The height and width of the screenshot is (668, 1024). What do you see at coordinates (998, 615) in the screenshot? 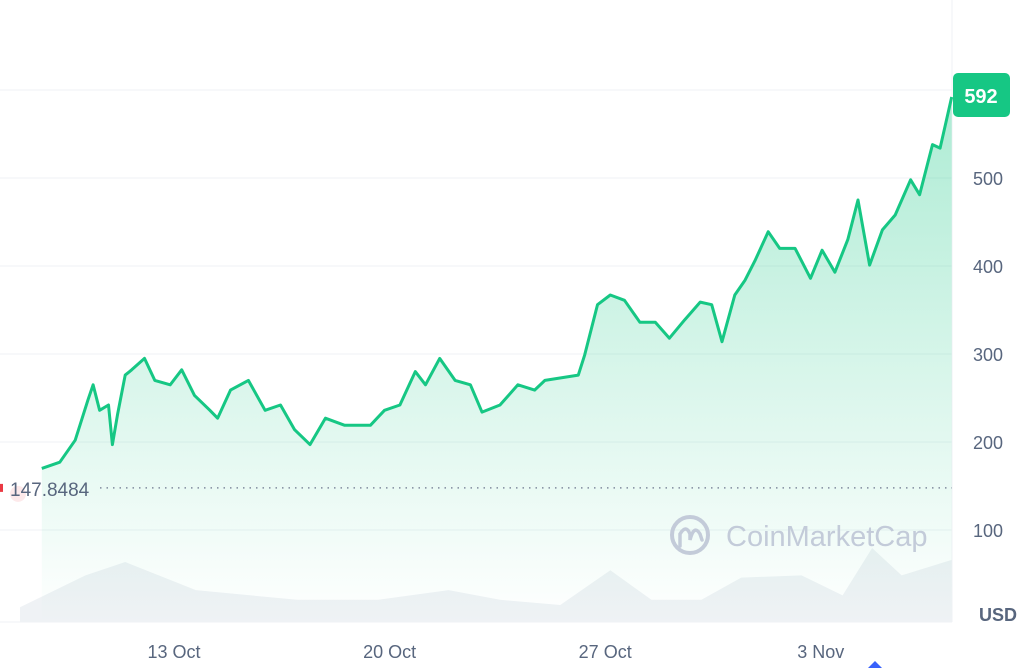
I see `y-axis-unit: USD` at bounding box center [998, 615].